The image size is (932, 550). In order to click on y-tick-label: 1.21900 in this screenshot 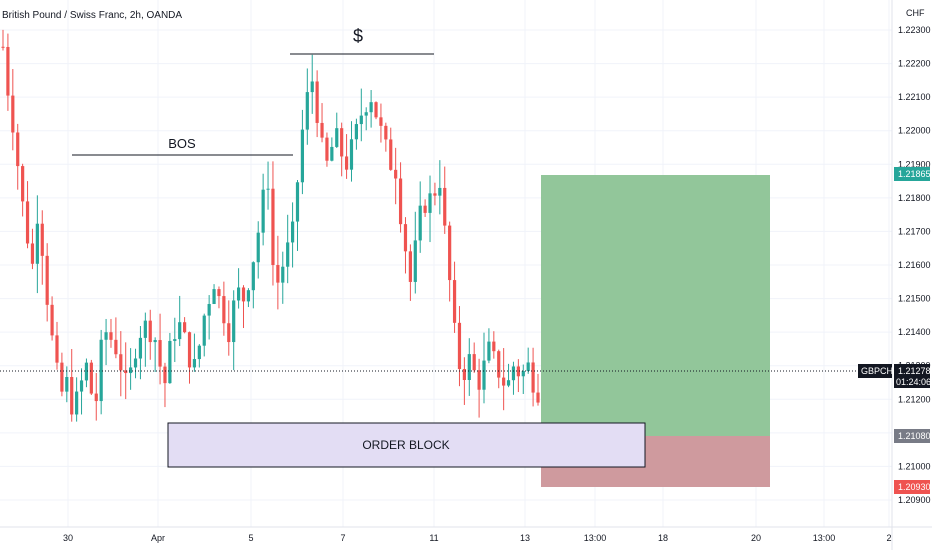, I will do `click(914, 164)`.